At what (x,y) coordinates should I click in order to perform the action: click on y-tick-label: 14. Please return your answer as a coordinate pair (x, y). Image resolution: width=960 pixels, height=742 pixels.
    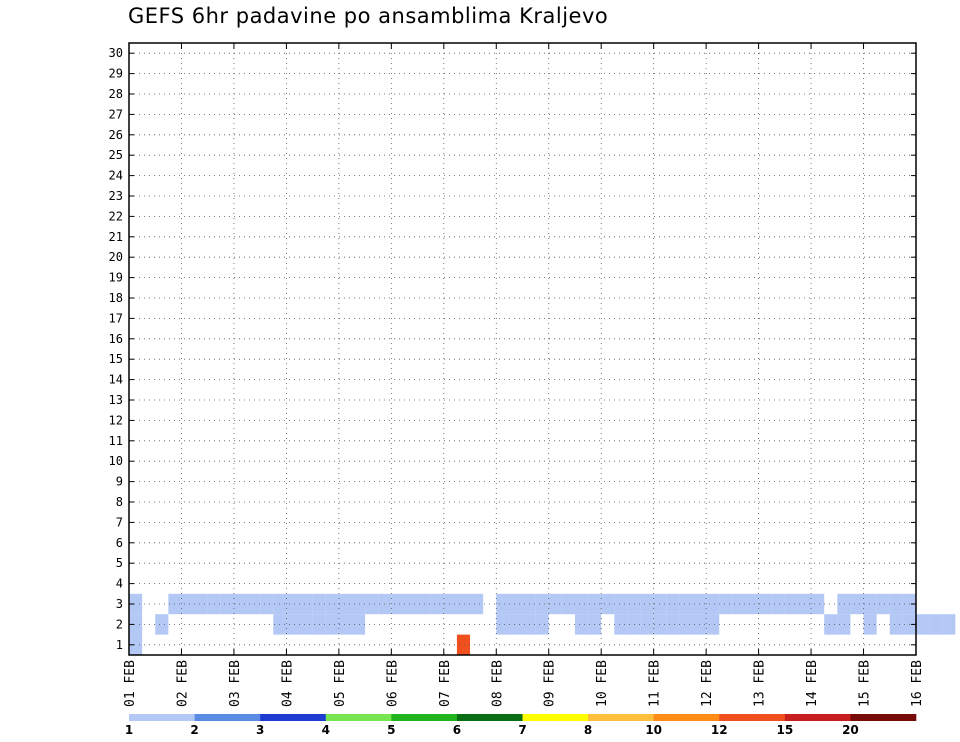
    Looking at the image, I should click on (116, 380).